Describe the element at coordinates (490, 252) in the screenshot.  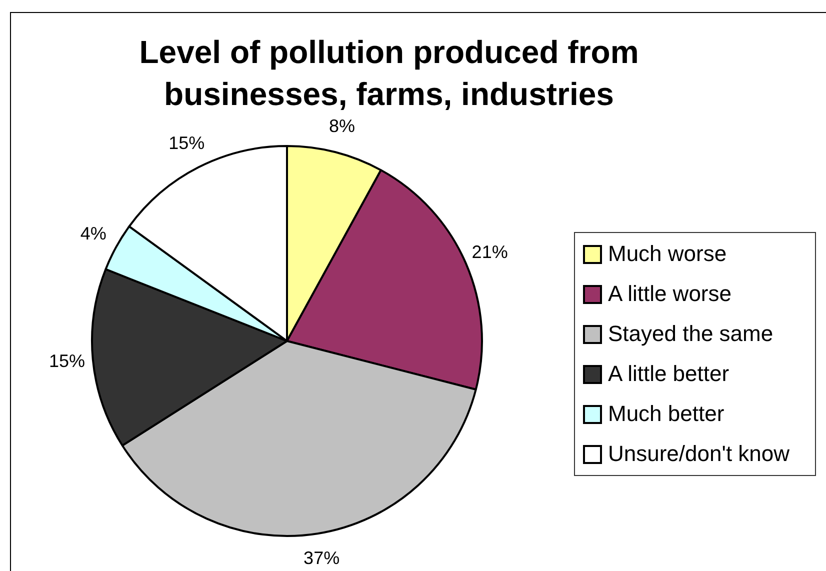
I see `data-label: 21%` at that location.